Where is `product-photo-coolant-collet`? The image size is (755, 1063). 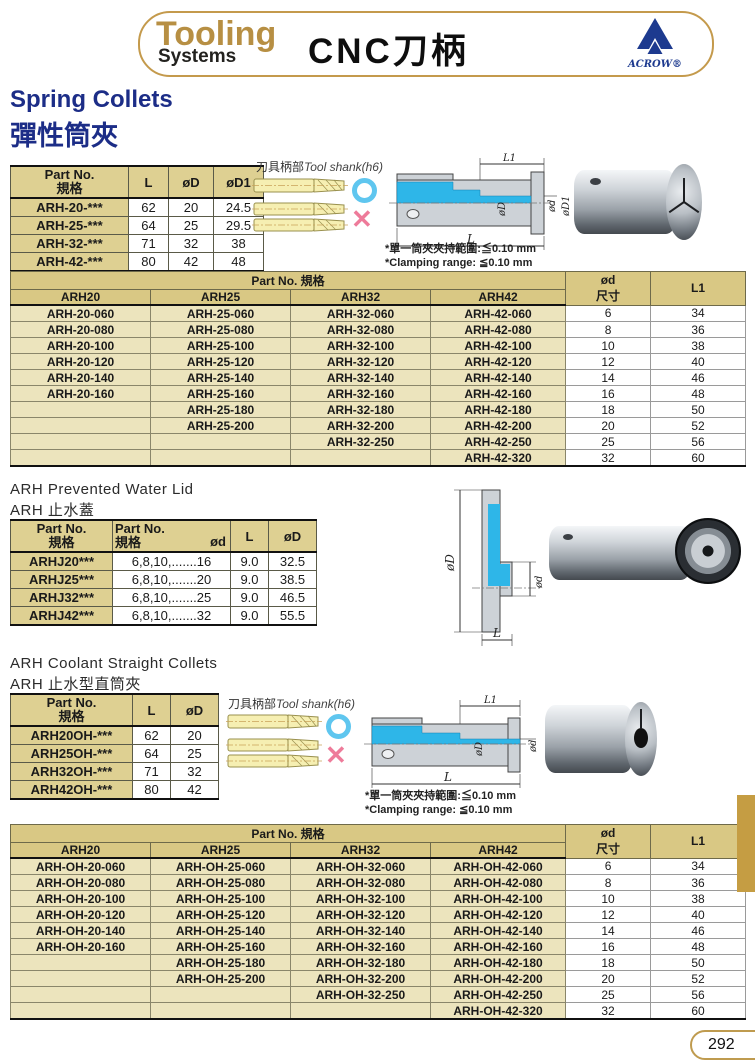 product-photo-coolant-collet is located at coordinates (601, 739).